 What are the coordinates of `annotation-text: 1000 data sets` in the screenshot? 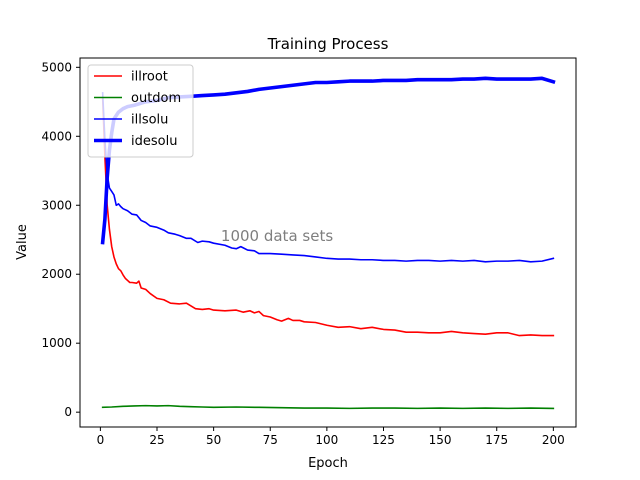 It's located at (277, 236).